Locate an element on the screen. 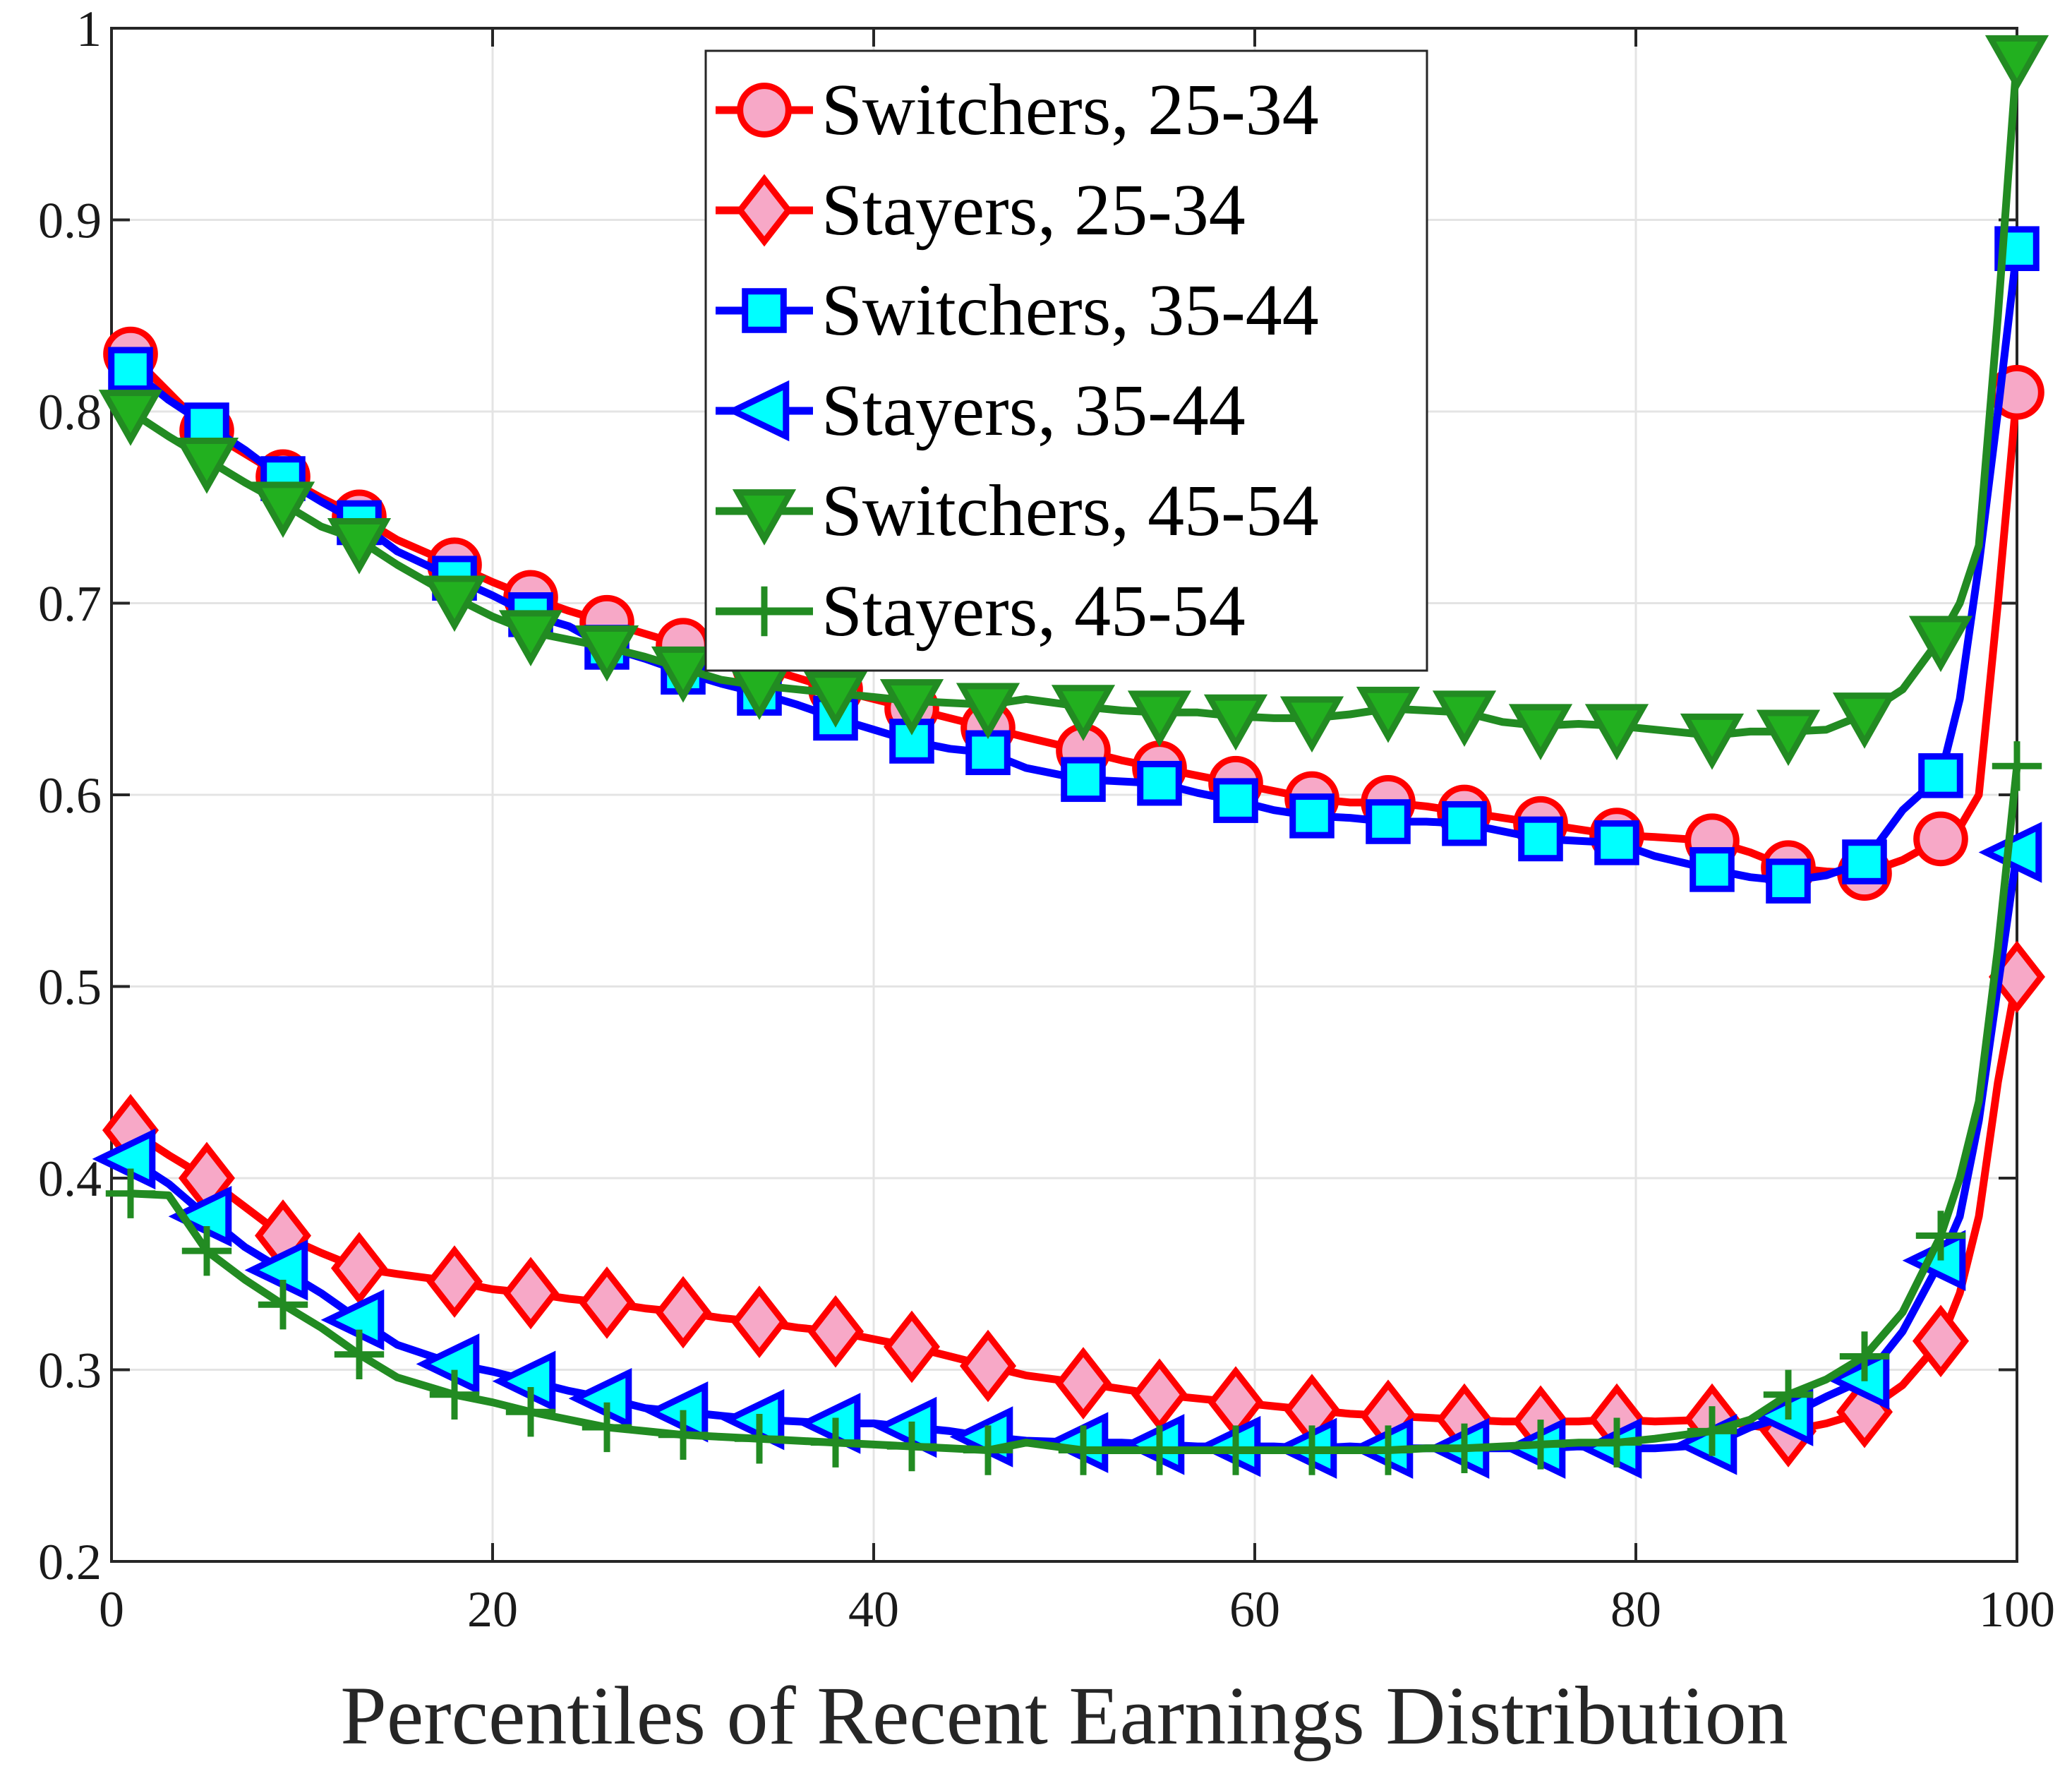 Image resolution: width=2072 pixels, height=1776 pixels. x-tick-label: 60 is located at coordinates (1254, 1609).